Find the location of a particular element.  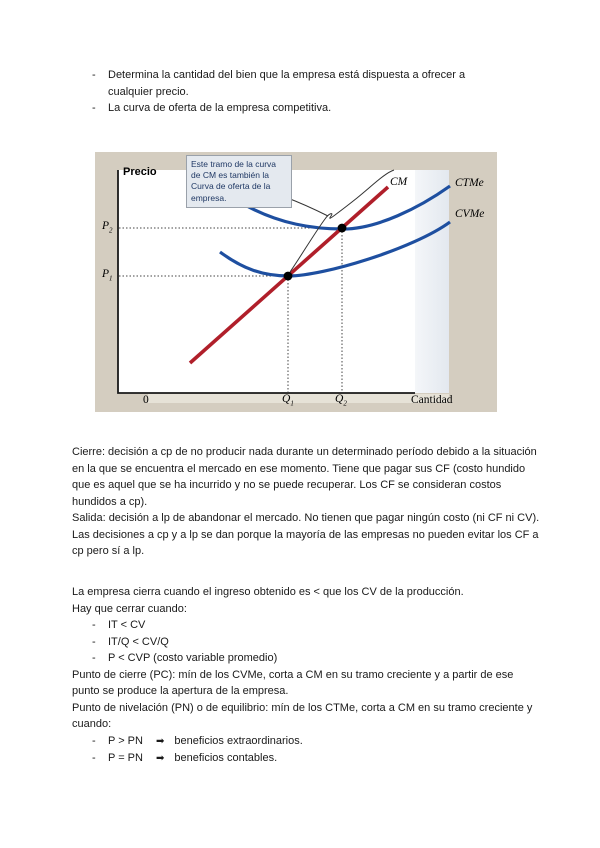

cost-curves-svg is located at coordinates (284, 281).